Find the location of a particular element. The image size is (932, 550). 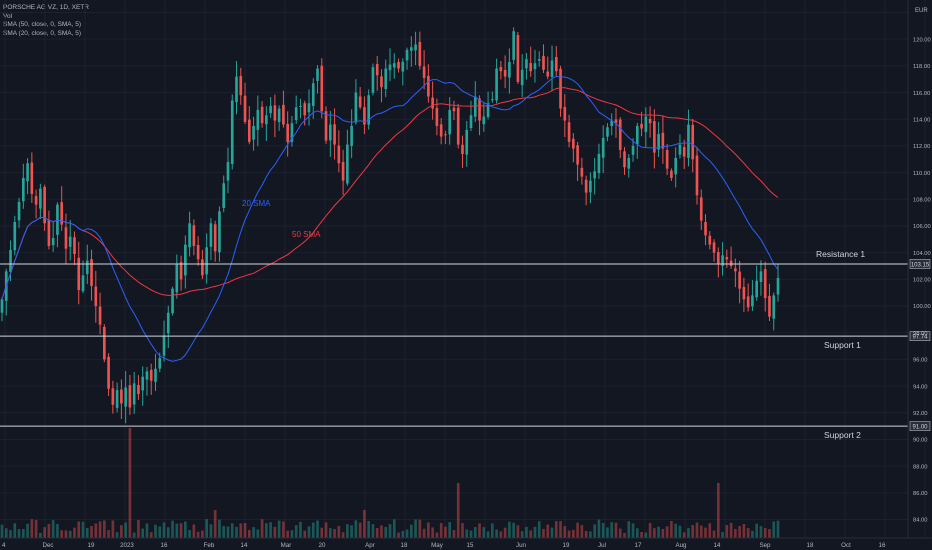

legend-sma20: SMA (20, close, 0, SMA, 5) is located at coordinates (42, 33).